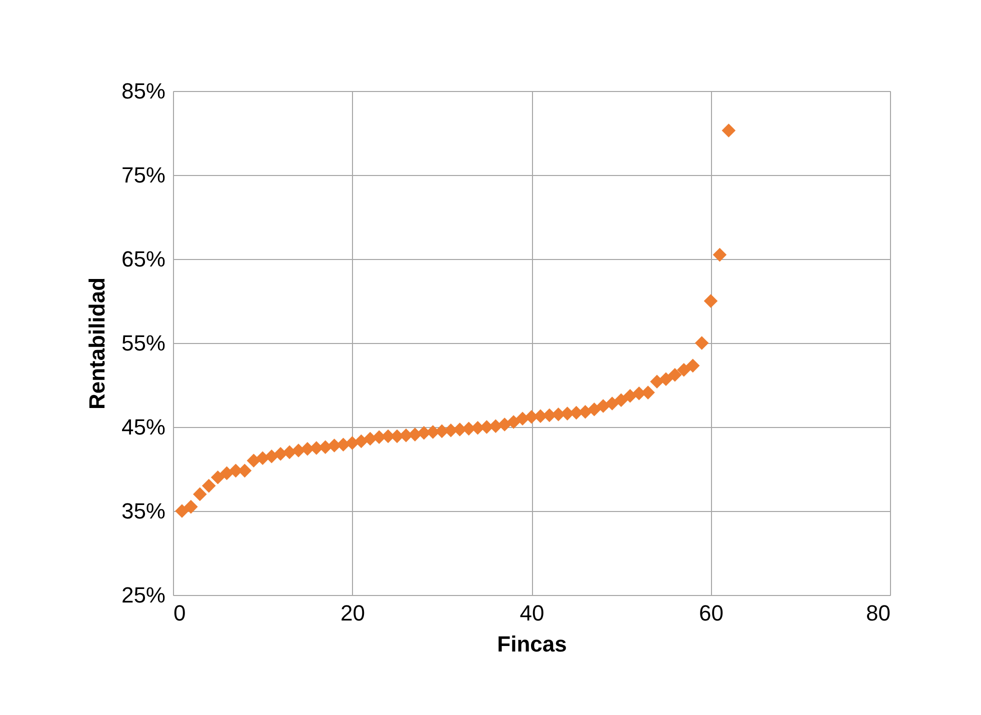  What do you see at coordinates (180, 613) in the screenshot?
I see `x-tick-label: 0` at bounding box center [180, 613].